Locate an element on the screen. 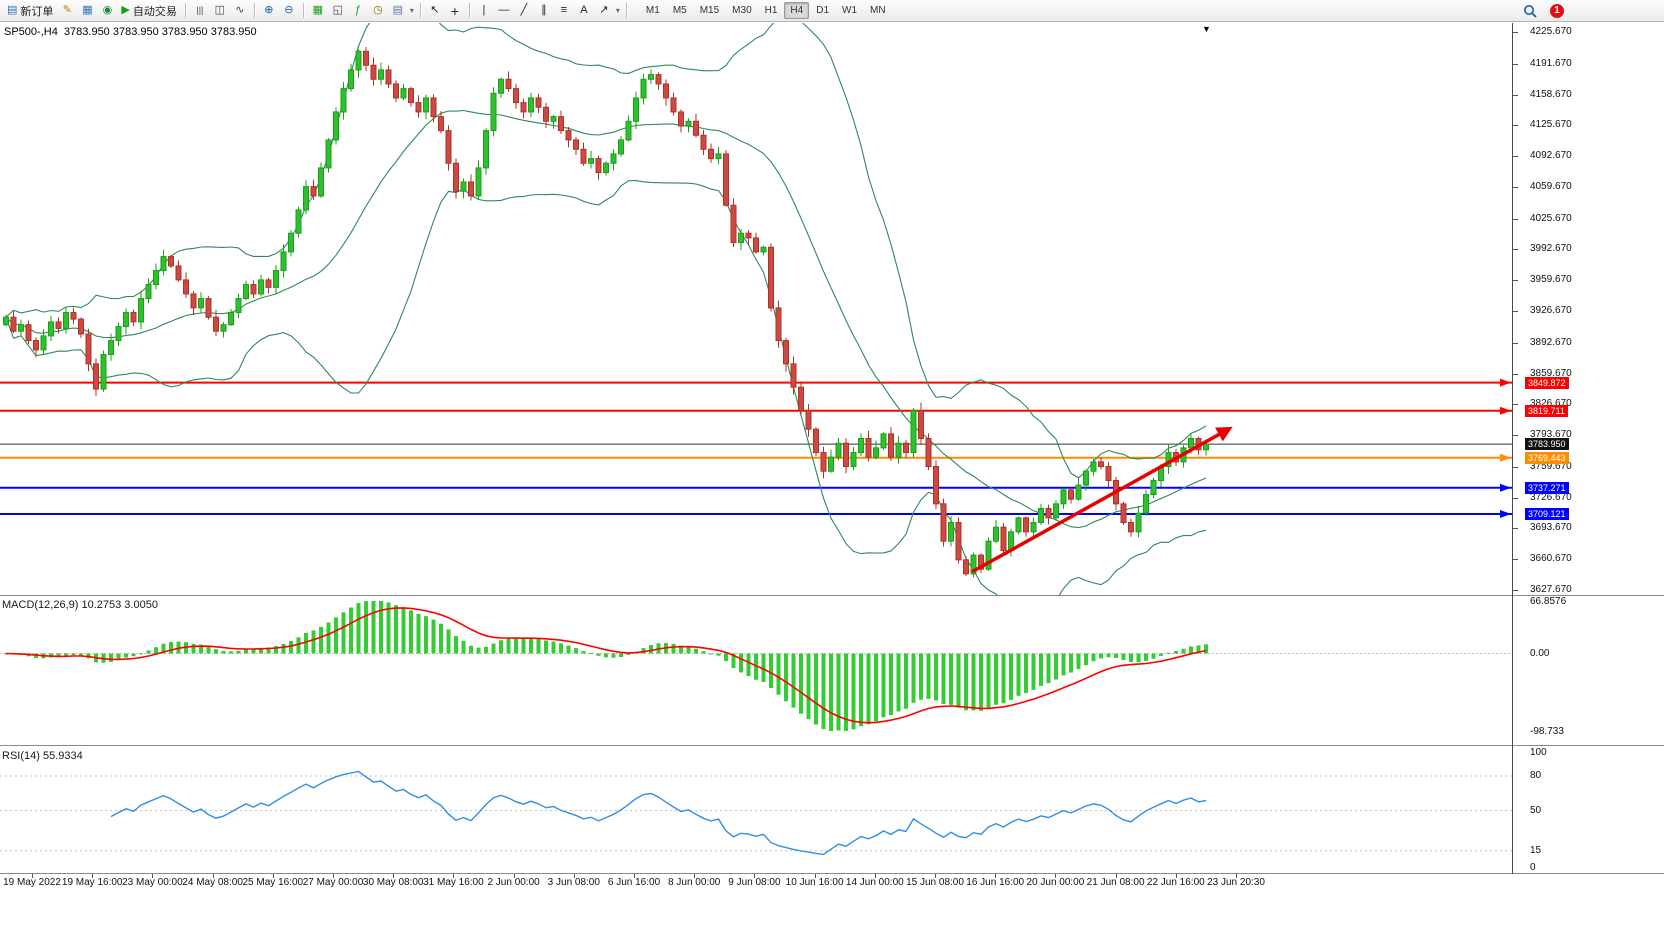  charts-profile-button: ▦ is located at coordinates (87, 11).